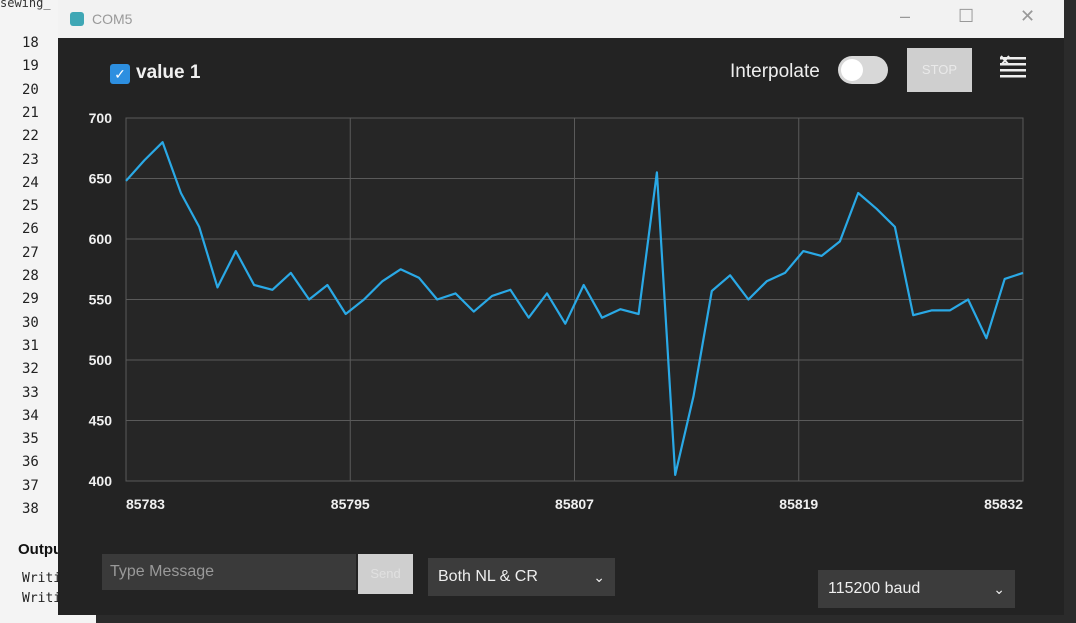  I want to click on y-tick-label: 400, so click(101, 481).